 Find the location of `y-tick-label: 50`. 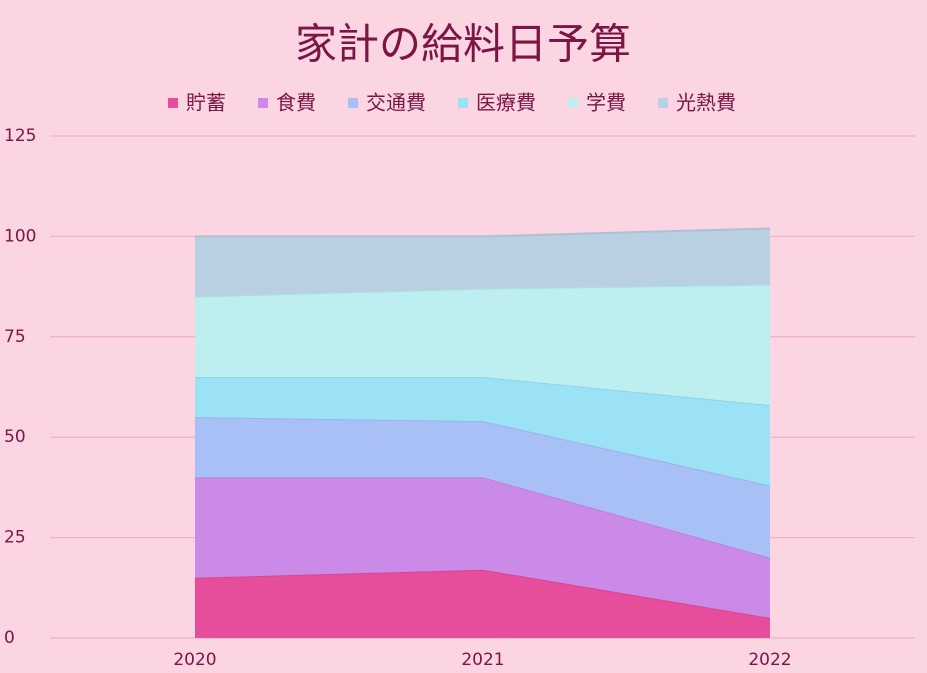

y-tick-label: 50 is located at coordinates (15, 437).